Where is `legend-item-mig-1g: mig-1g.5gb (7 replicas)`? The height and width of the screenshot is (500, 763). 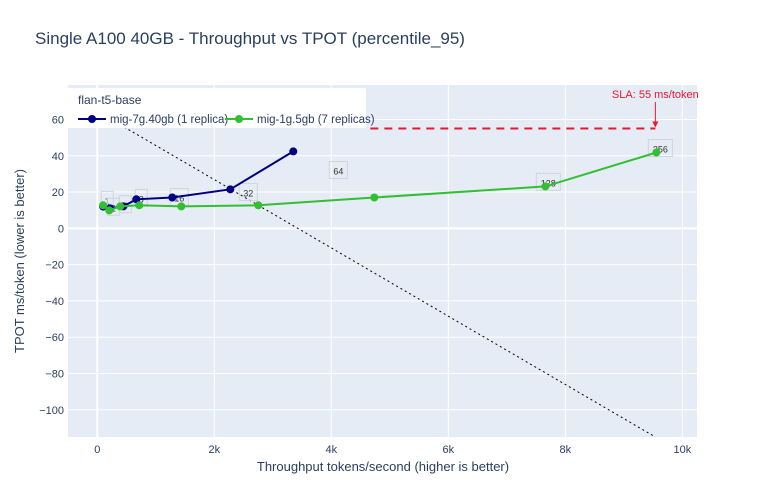 legend-item-mig-1g: mig-1g.5gb (7 replicas) is located at coordinates (300, 120).